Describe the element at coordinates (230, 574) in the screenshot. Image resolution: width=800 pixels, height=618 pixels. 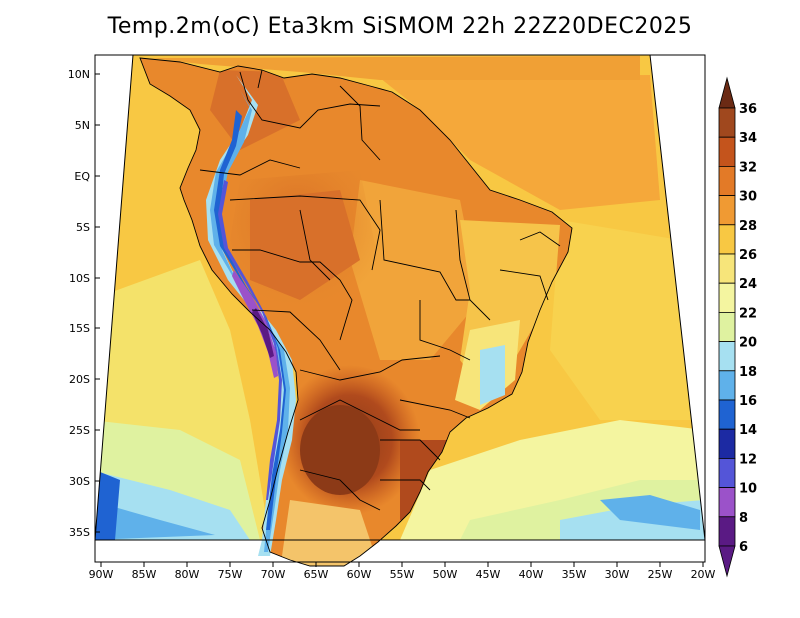
I see `lon-tick-label: 75W` at that location.